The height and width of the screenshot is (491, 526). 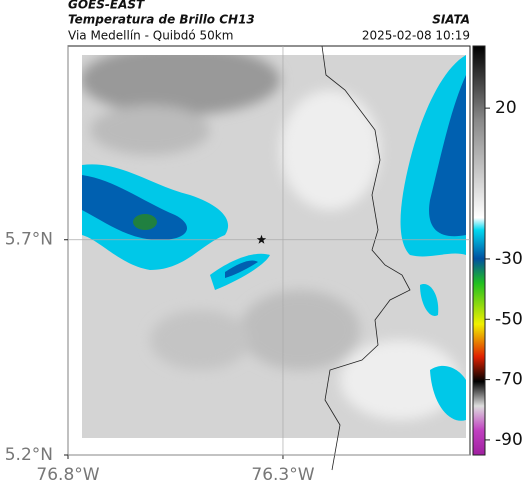 What do you see at coordinates (479, 250) in the screenshot?
I see `colorbar` at bounding box center [479, 250].